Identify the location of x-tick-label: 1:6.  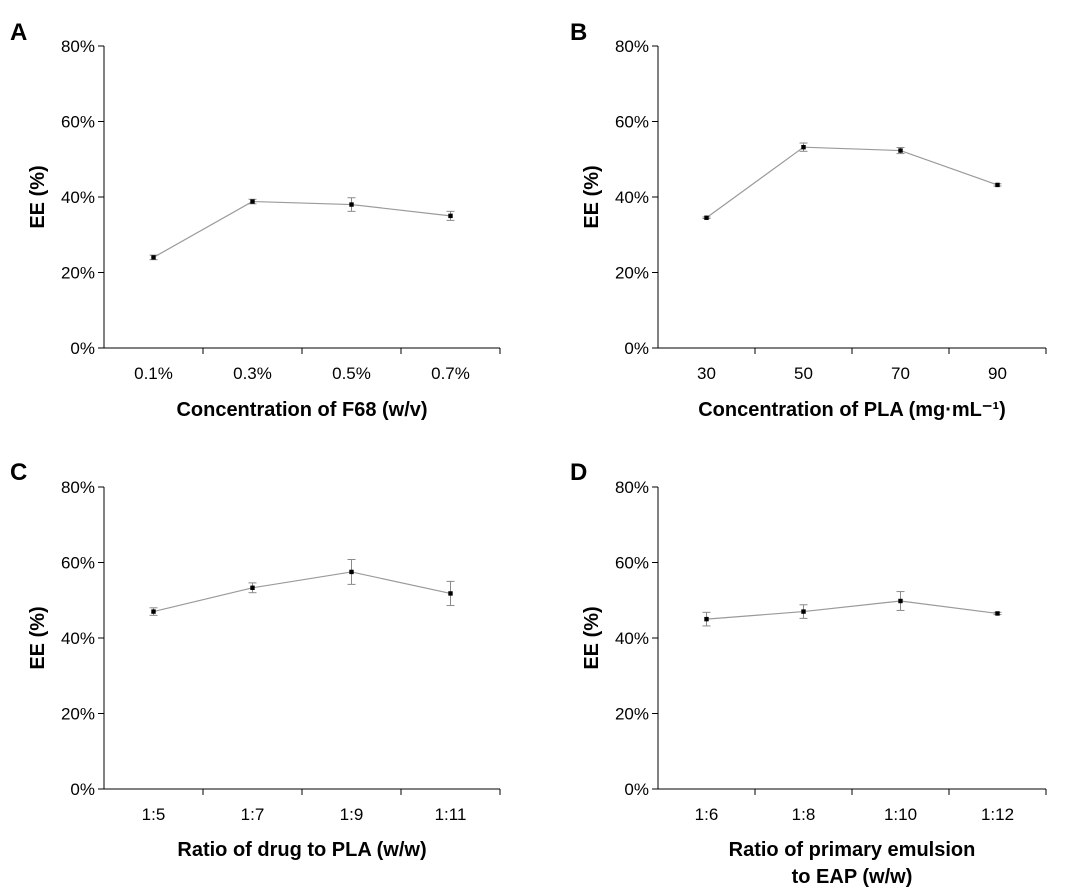
(707, 814).